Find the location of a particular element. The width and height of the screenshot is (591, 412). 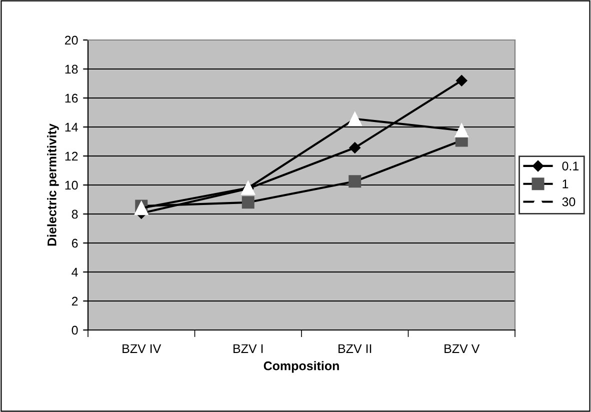

y-tick-label: 20 is located at coordinates (71, 40).